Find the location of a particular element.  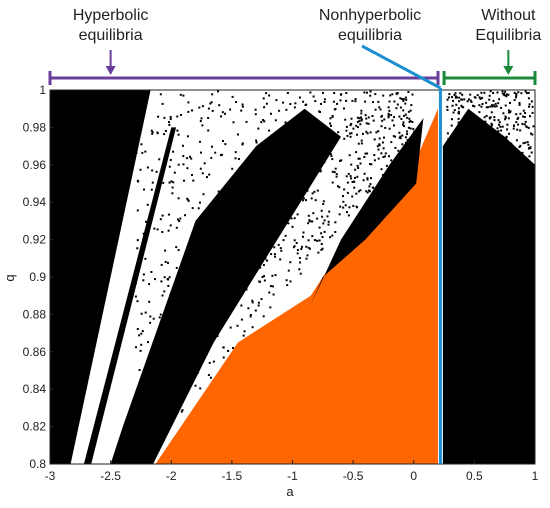

y-tick-label: 0.9 is located at coordinates (37, 277).